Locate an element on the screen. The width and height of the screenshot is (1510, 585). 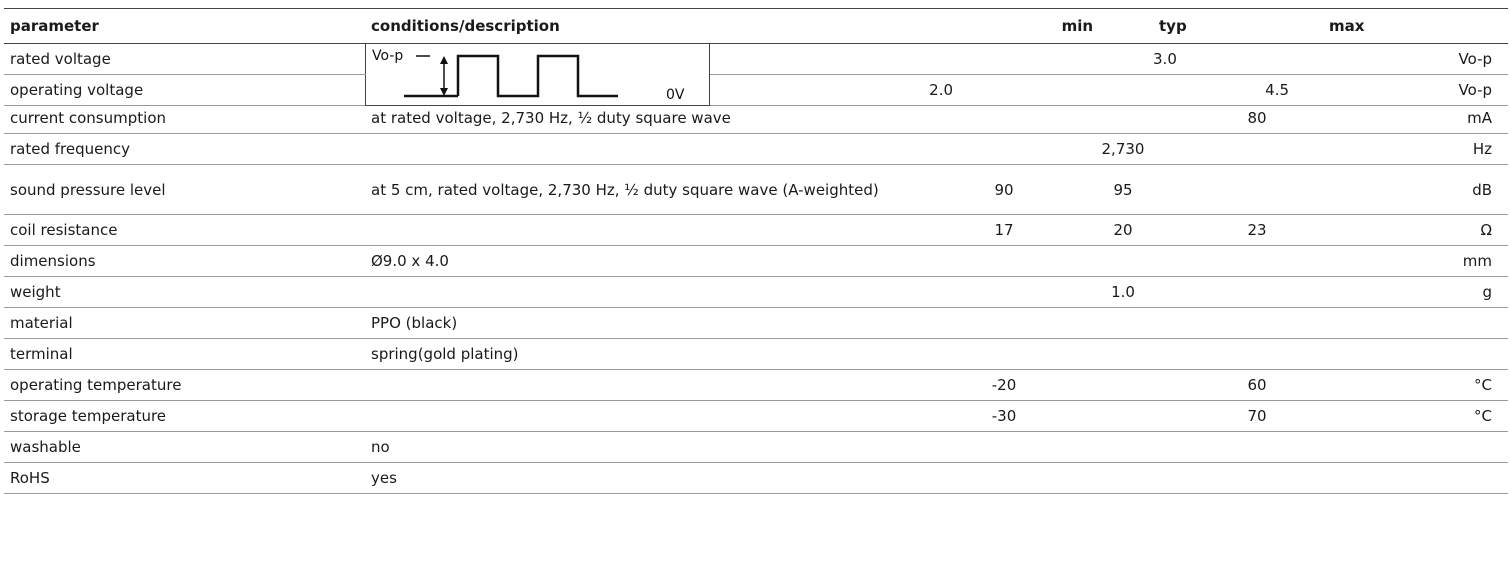
header-max: max is located at coordinates (1415, 26).